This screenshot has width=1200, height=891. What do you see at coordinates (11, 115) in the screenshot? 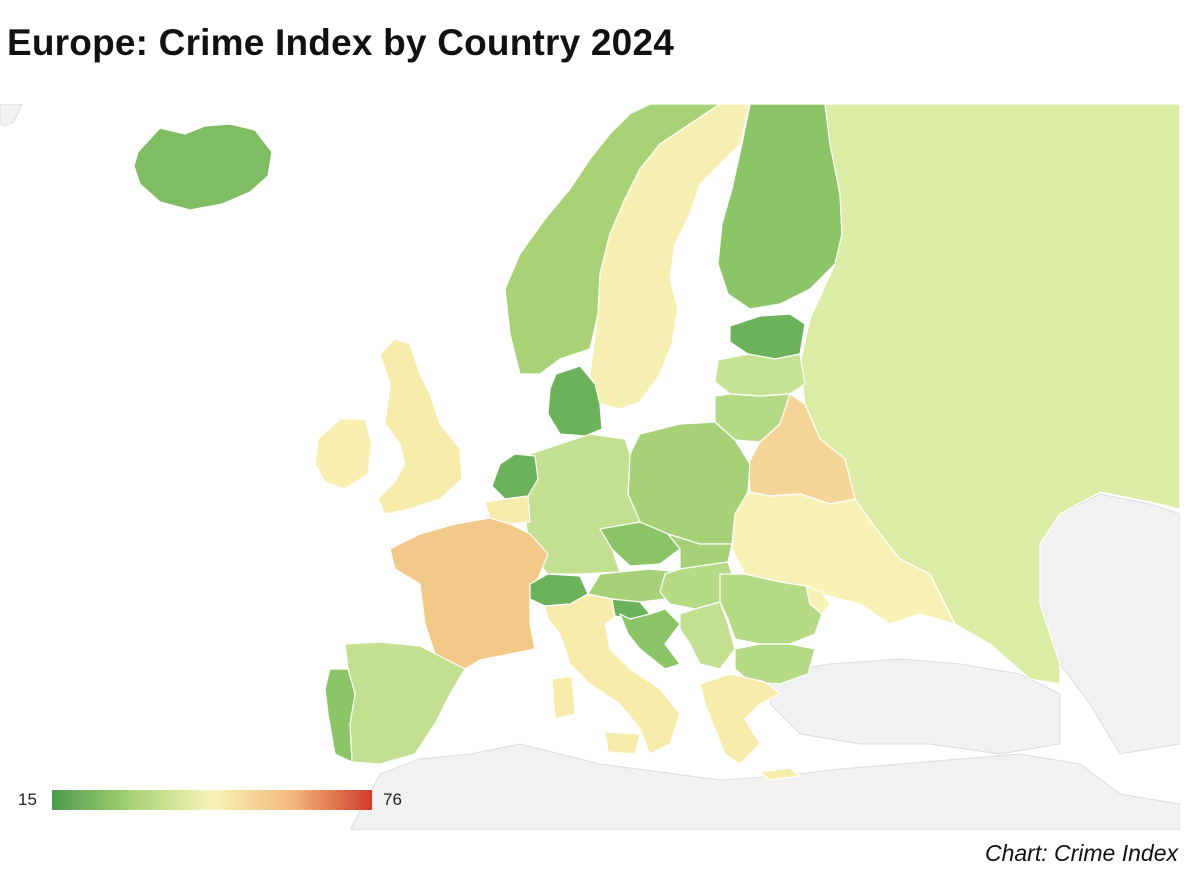
I see `greenland-corner` at bounding box center [11, 115].